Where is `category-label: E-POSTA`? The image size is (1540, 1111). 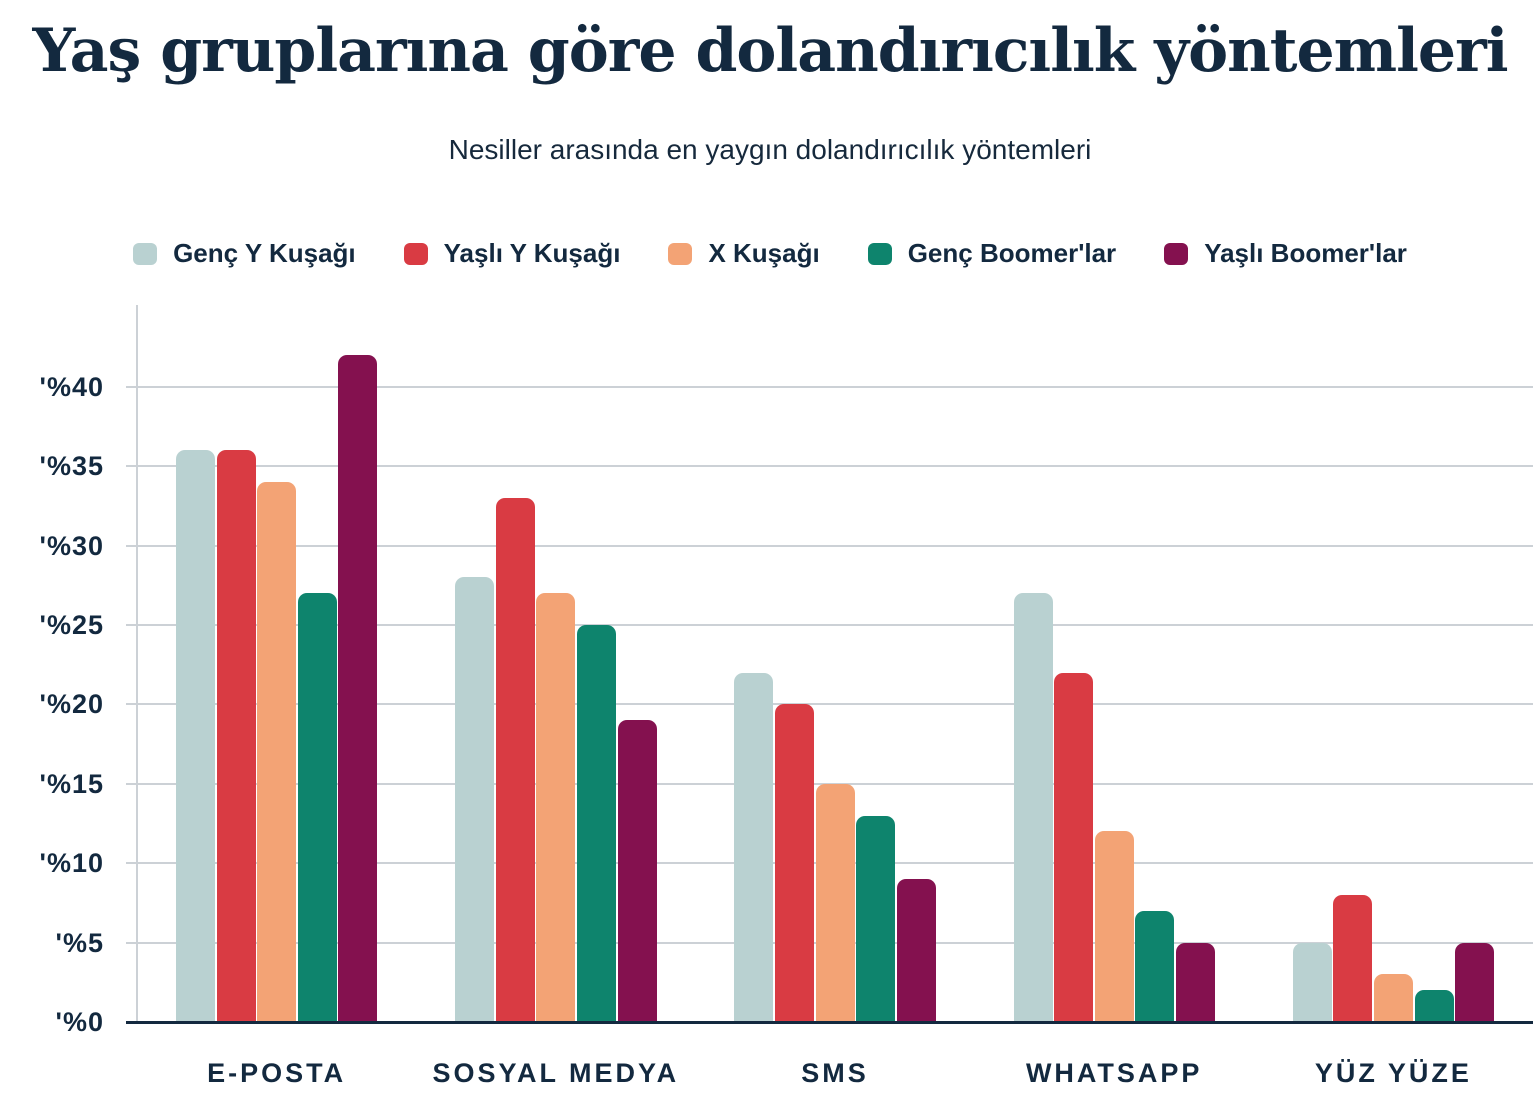
category-label: E-POSTA is located at coordinates (277, 1073).